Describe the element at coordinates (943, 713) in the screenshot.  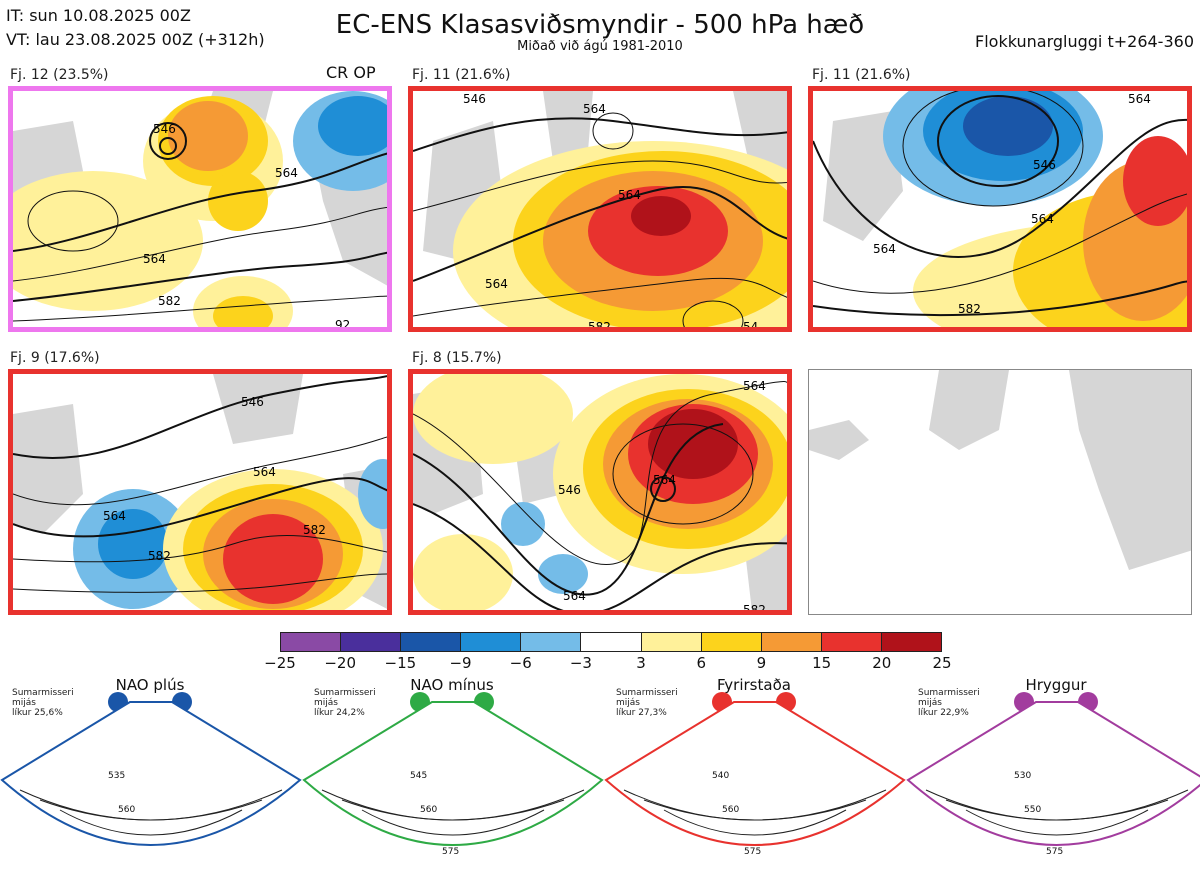
I see `regime-info-line: líkur 22,9%` at that location.